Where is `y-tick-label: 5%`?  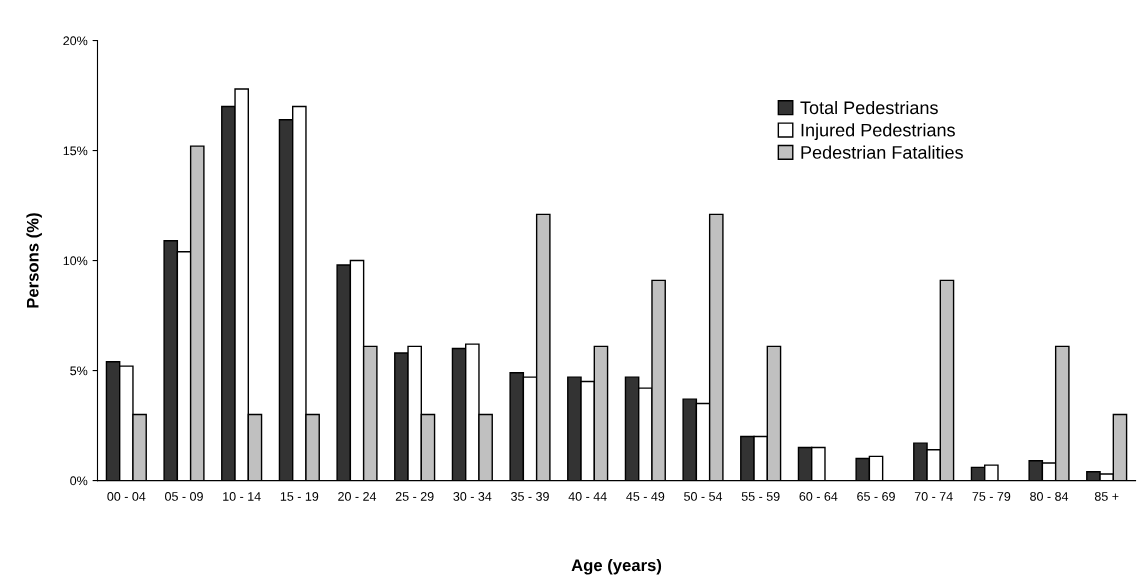 y-tick-label: 5% is located at coordinates (79, 371).